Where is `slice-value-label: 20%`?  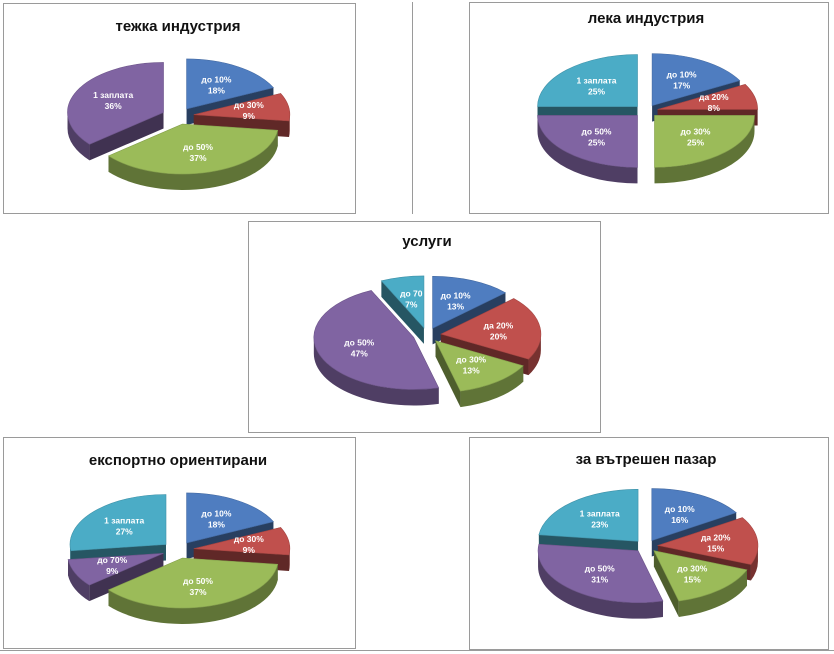 slice-value-label: 20% is located at coordinates (498, 336).